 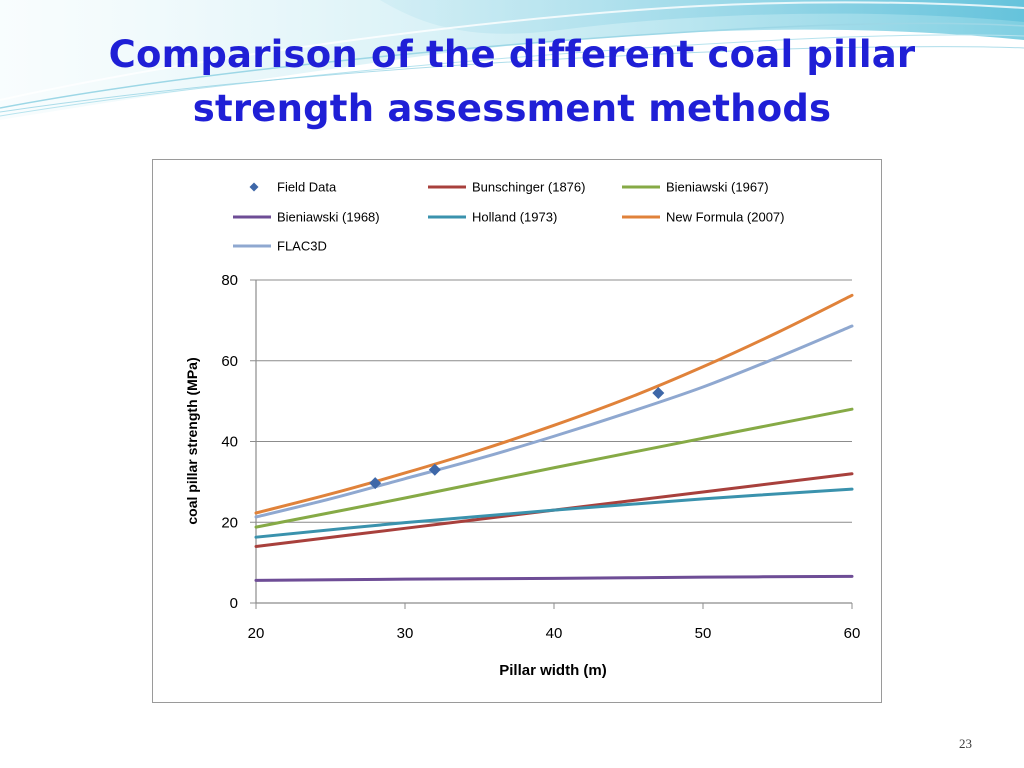 I want to click on y-tick-label-20: 20, so click(x=229, y=522).